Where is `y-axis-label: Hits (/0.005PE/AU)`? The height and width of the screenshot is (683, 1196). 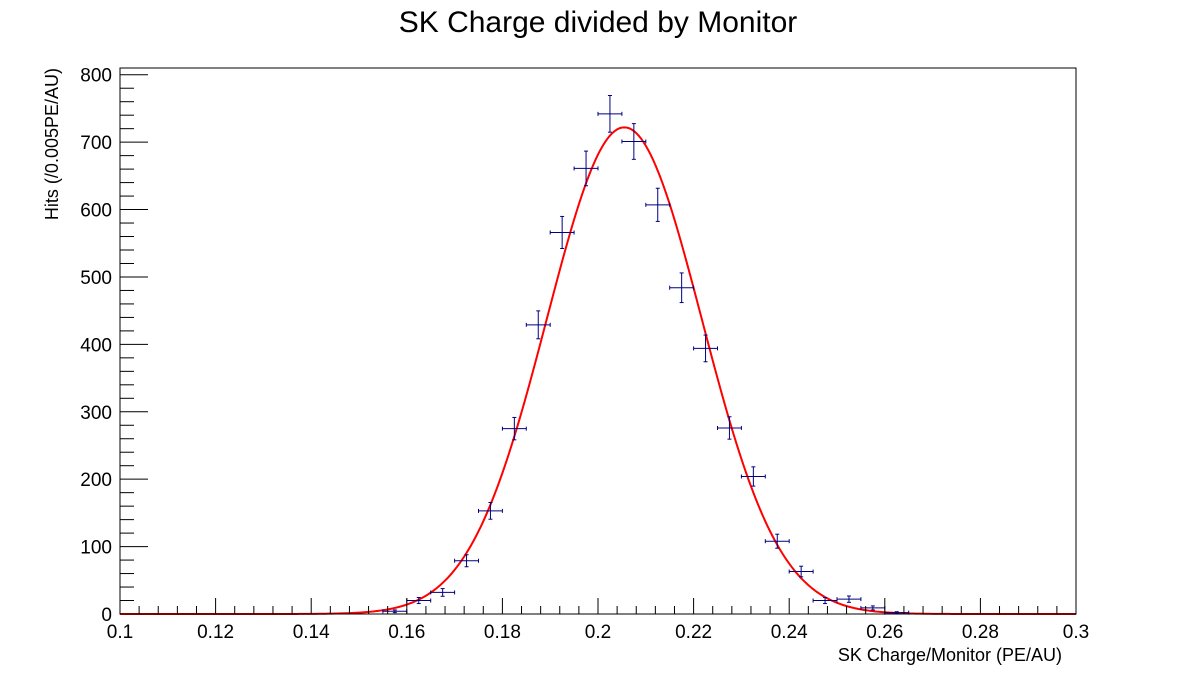 y-axis-label: Hits (/0.005PE/AU) is located at coordinates (52, 144).